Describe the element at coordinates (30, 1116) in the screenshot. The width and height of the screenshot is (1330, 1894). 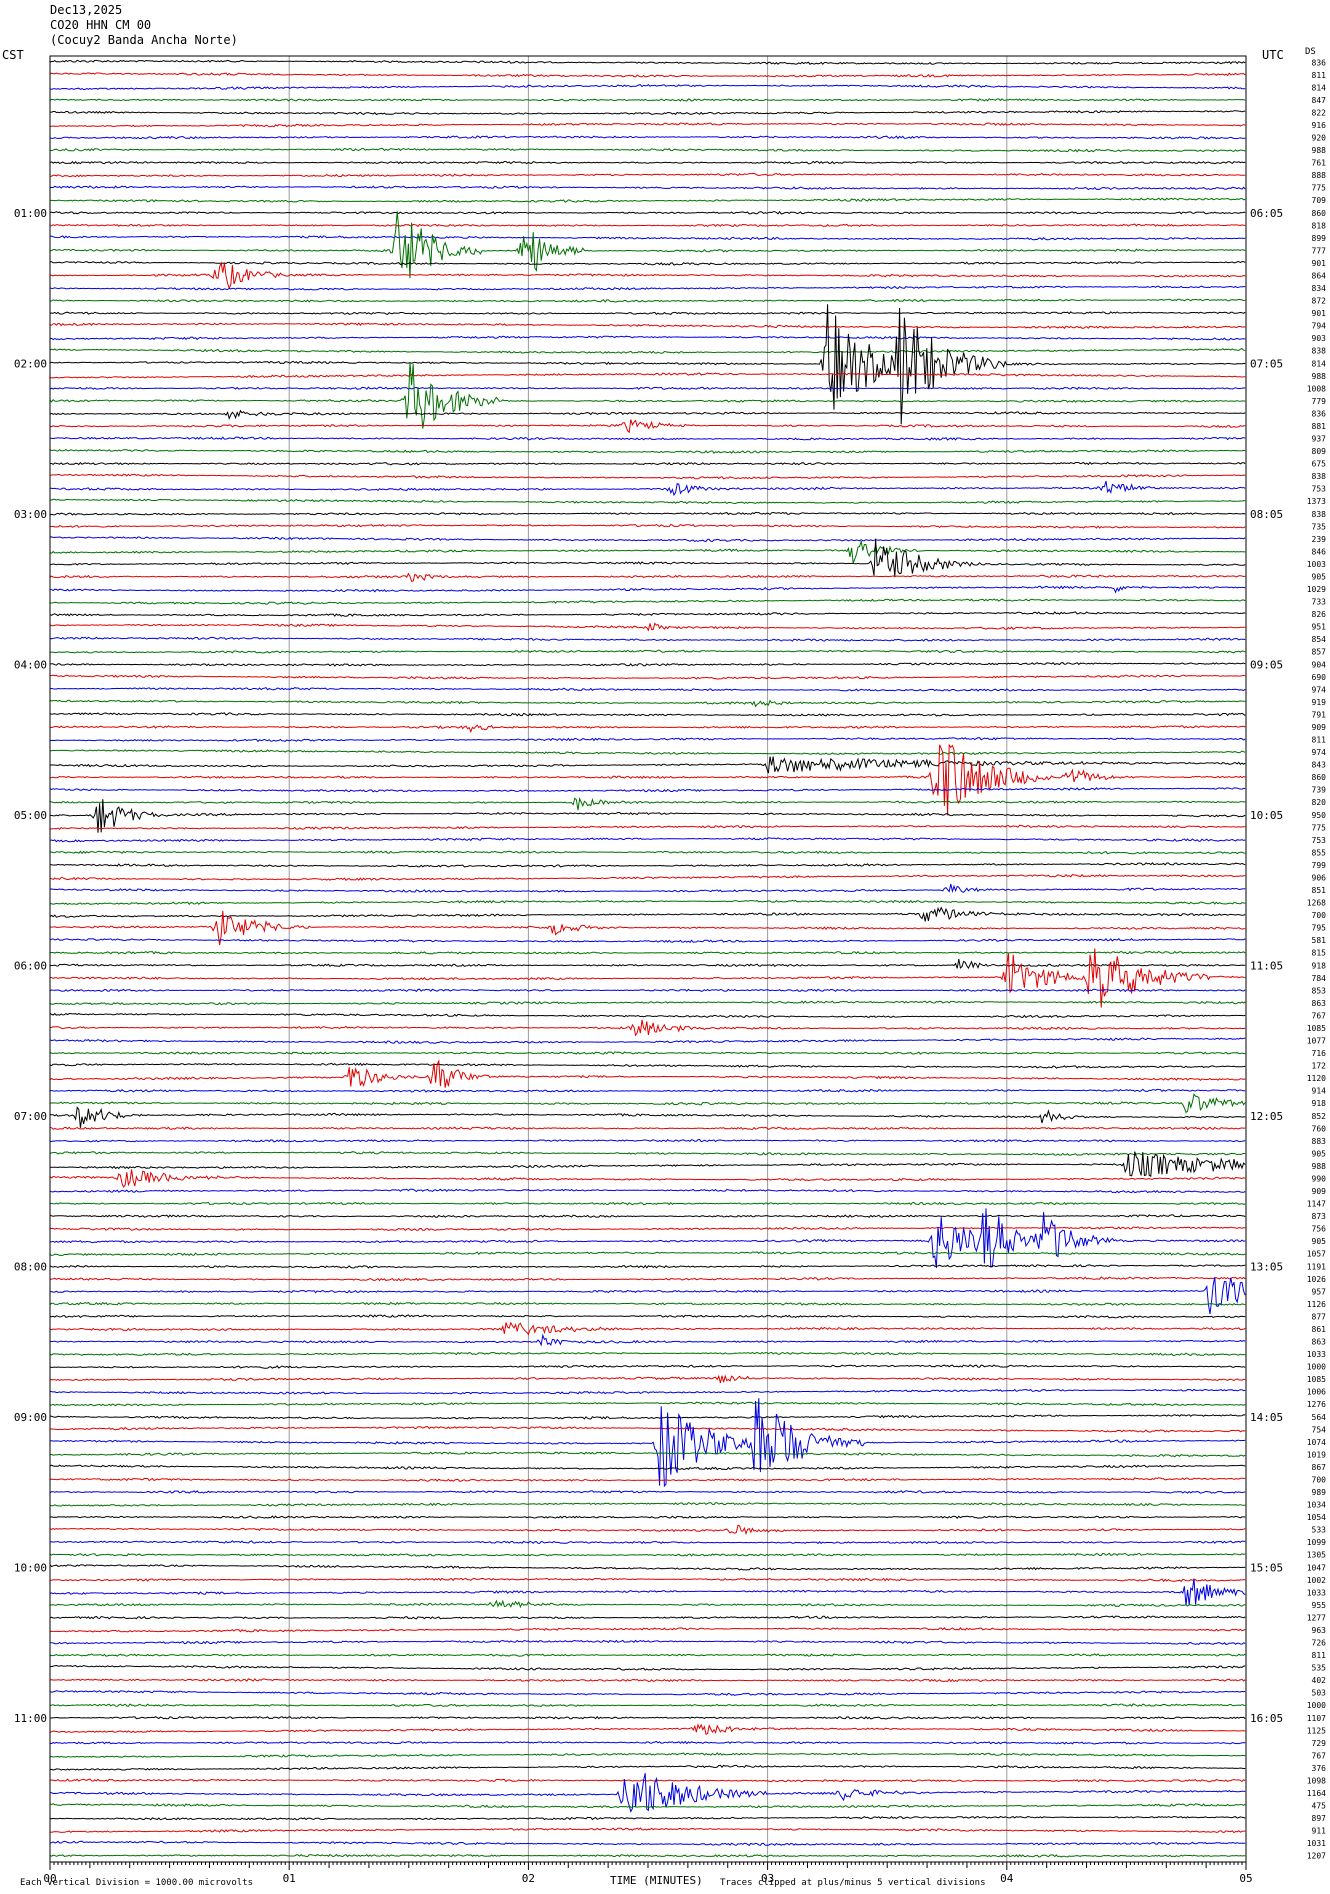
I see `left-time-label: 07:00` at that location.